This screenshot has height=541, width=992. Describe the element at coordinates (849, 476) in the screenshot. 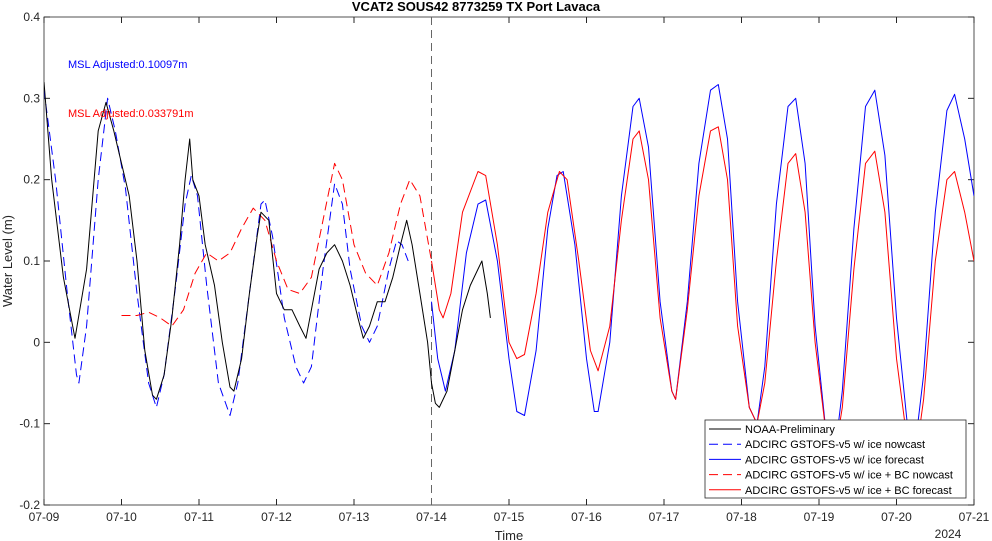

I see `legend-label: ADCIRC GSTOFS-v5 w/ ice + BC nowcast` at that location.